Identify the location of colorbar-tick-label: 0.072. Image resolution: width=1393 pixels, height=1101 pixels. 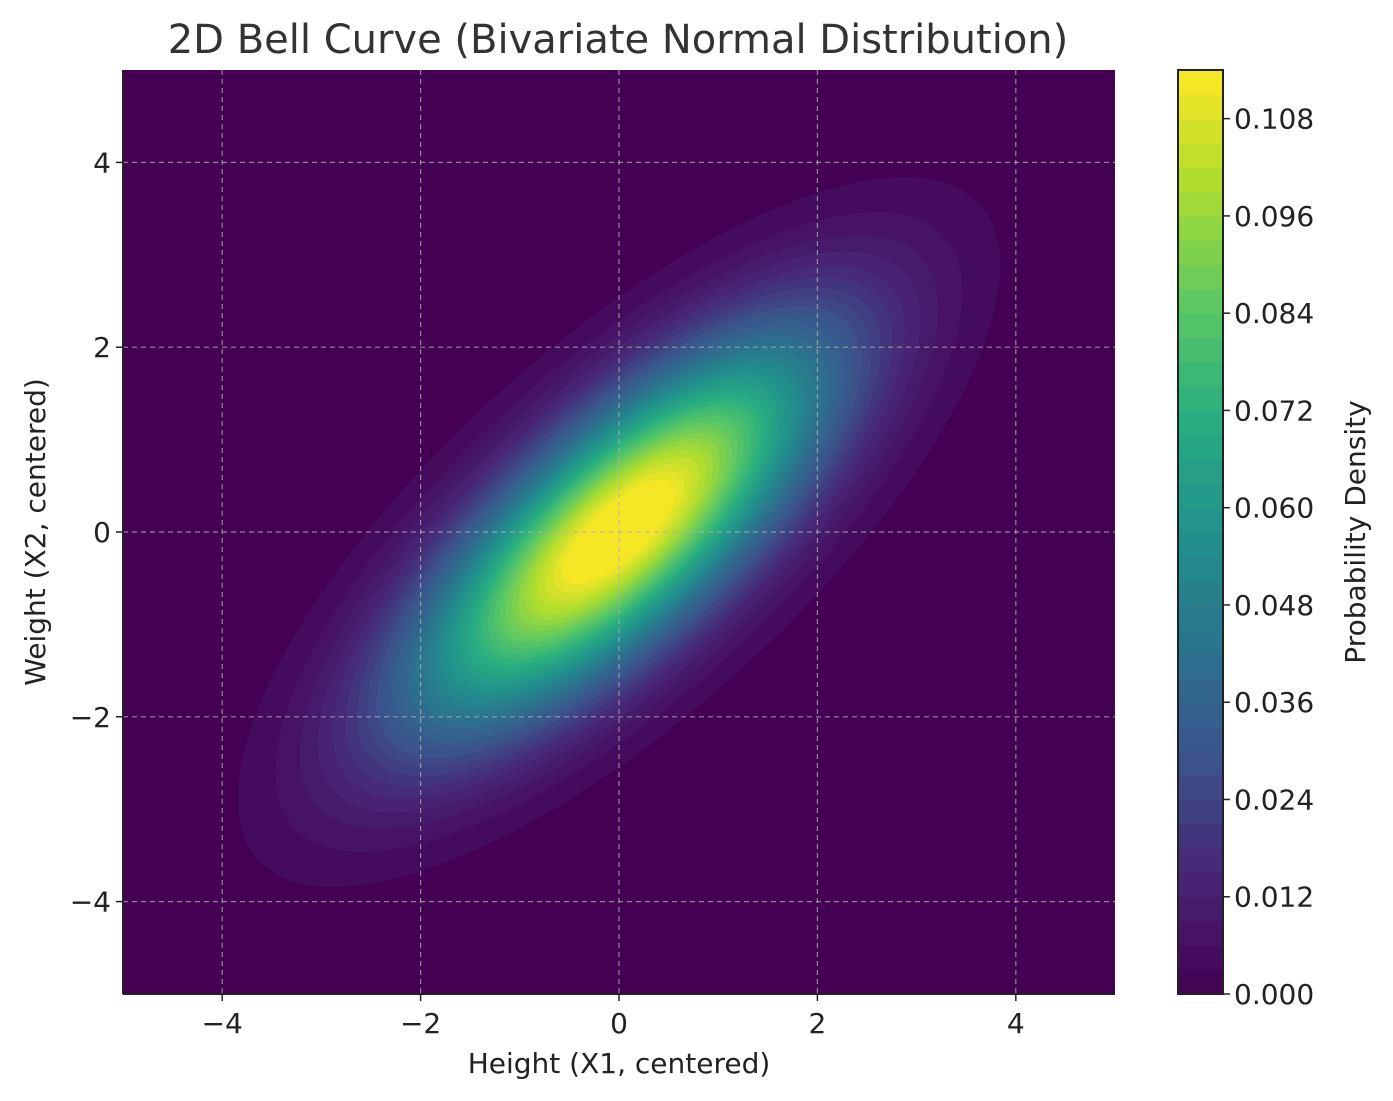
(1274, 410).